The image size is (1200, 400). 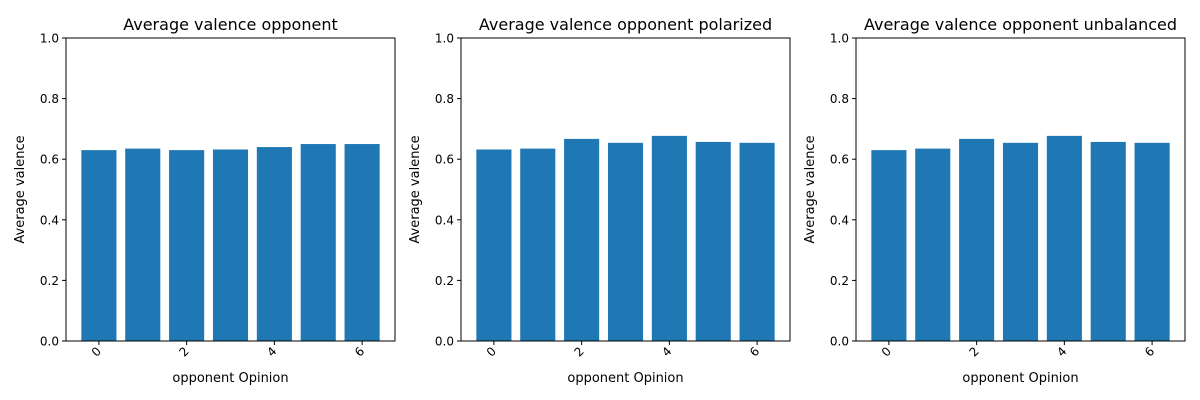 What do you see at coordinates (1020, 24) in the screenshot?
I see `chart-title: Average valence opponent unbalanced` at bounding box center [1020, 24].